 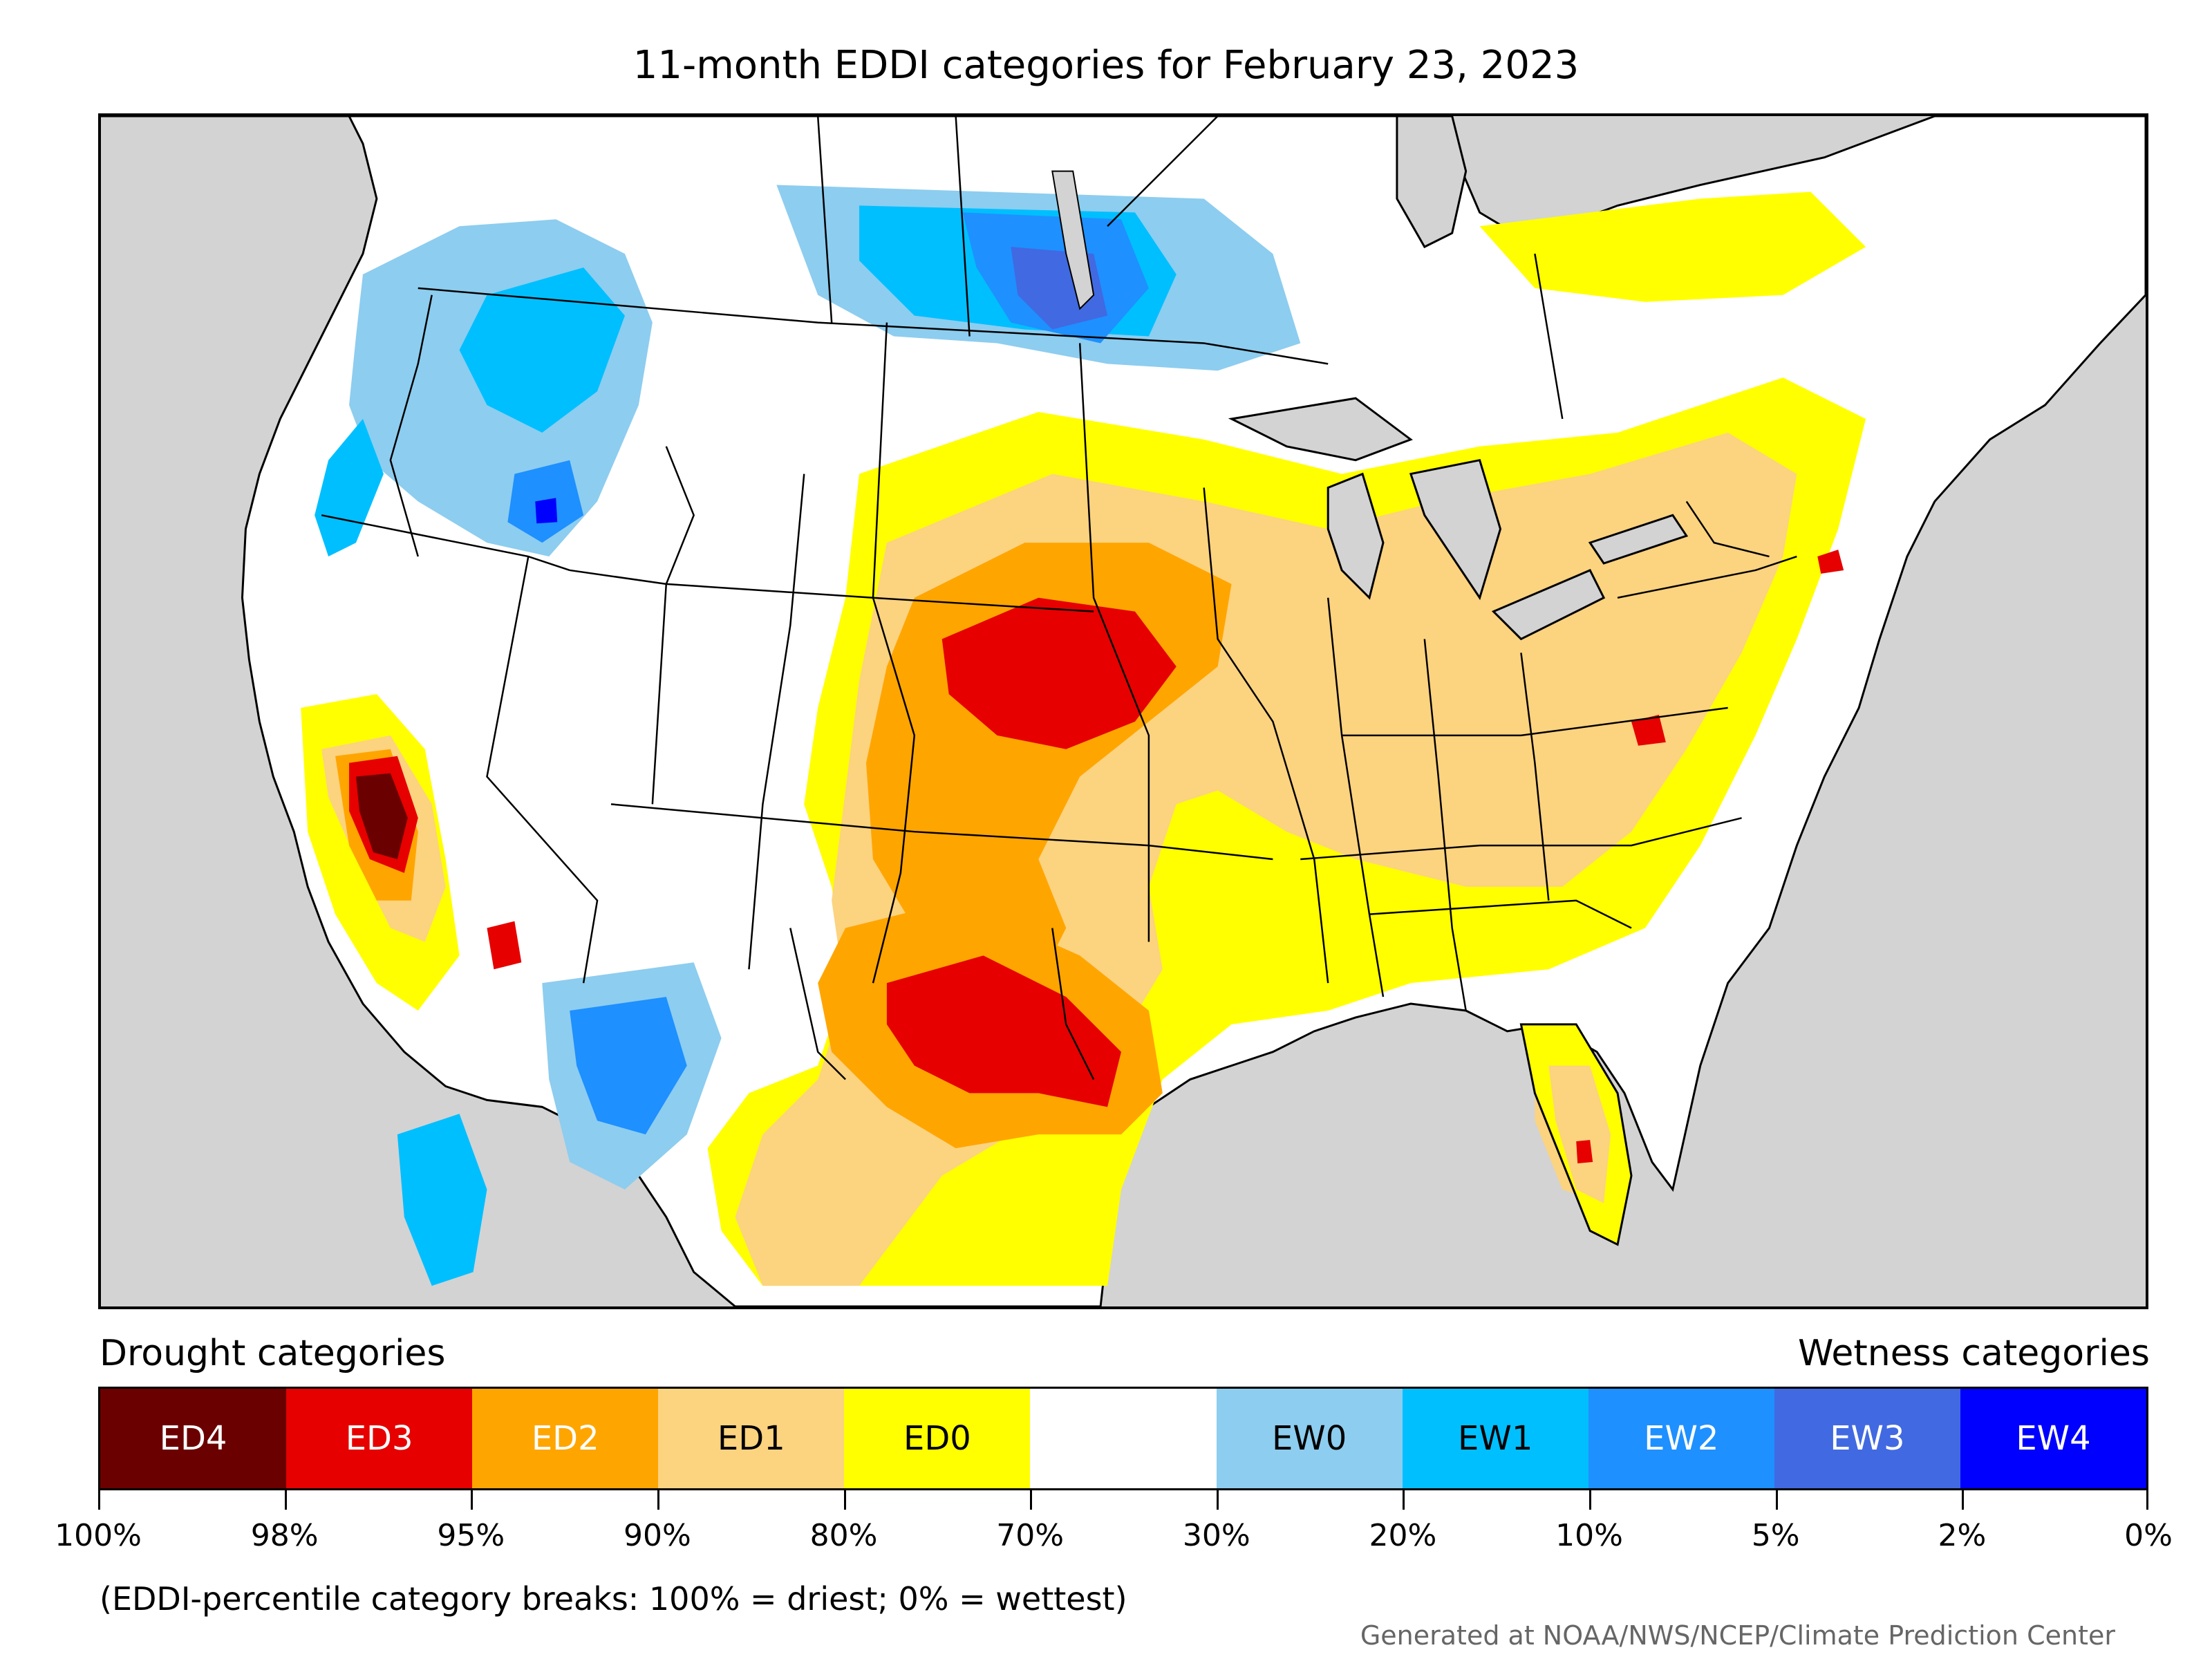 What do you see at coordinates (379, 1438) in the screenshot?
I see `category-cell-ed3: ED3` at bounding box center [379, 1438].